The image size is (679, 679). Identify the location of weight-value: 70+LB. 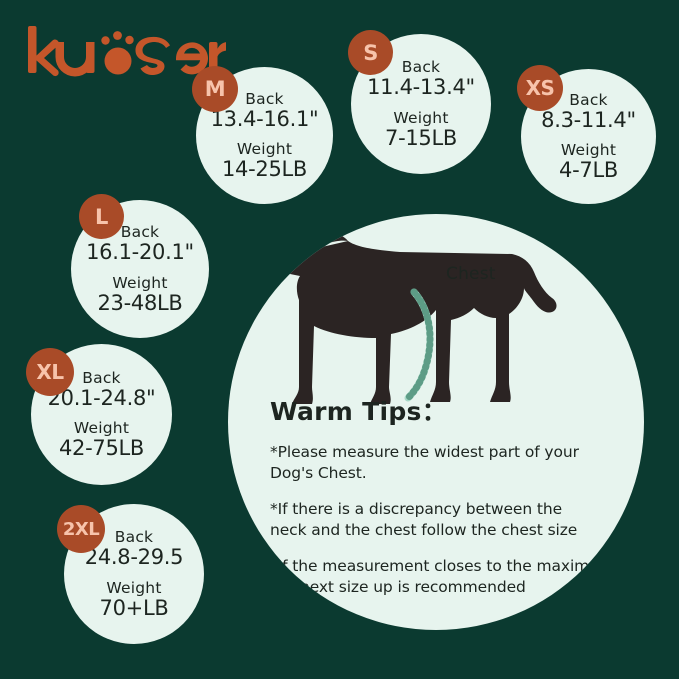
(134, 607).